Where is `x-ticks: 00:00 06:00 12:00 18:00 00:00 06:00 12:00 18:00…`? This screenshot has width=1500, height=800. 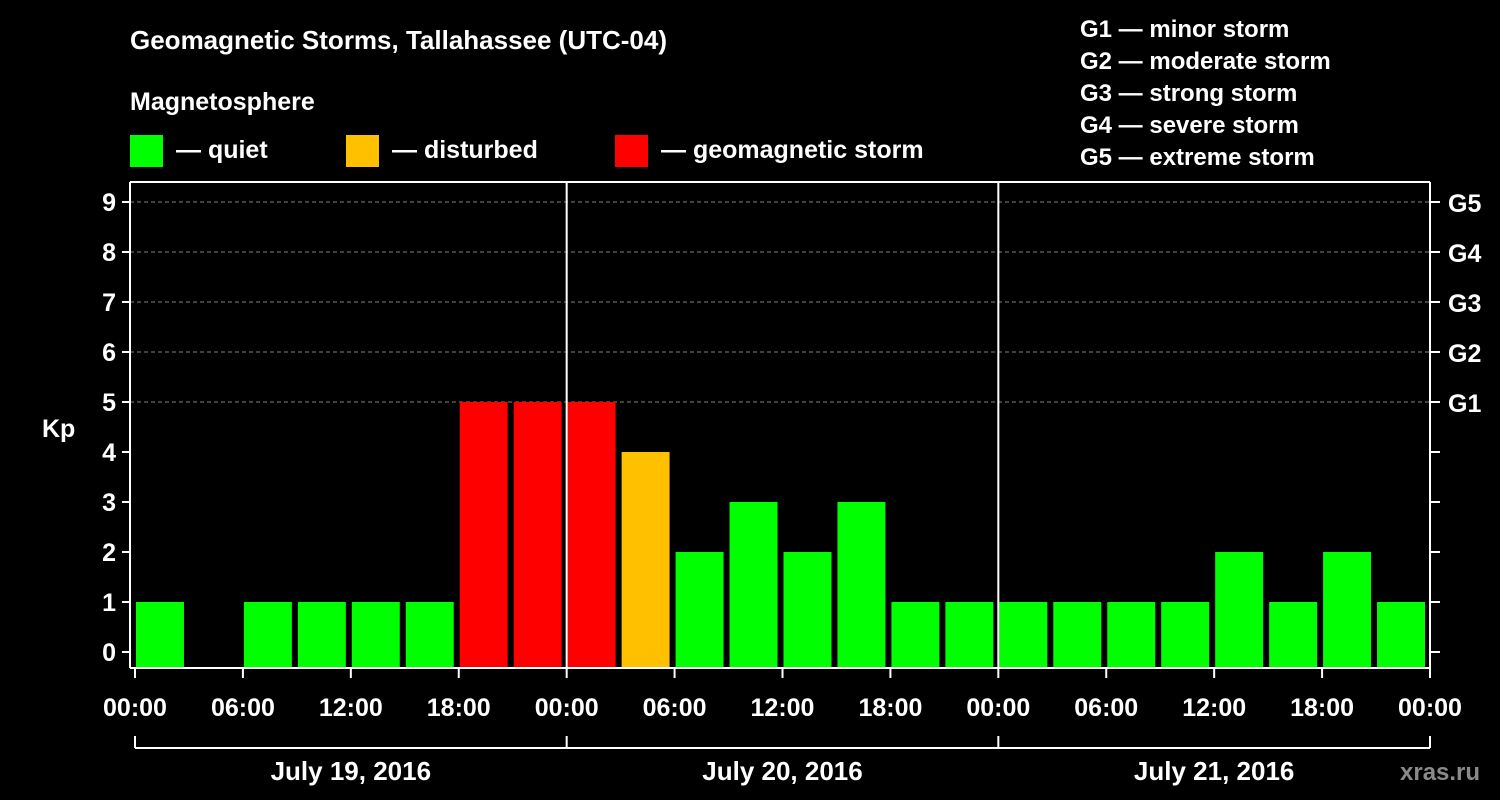 x-ticks: 00:00 06:00 12:00 18:00 00:00 06:00 12:00 18:00… is located at coordinates (782, 695).